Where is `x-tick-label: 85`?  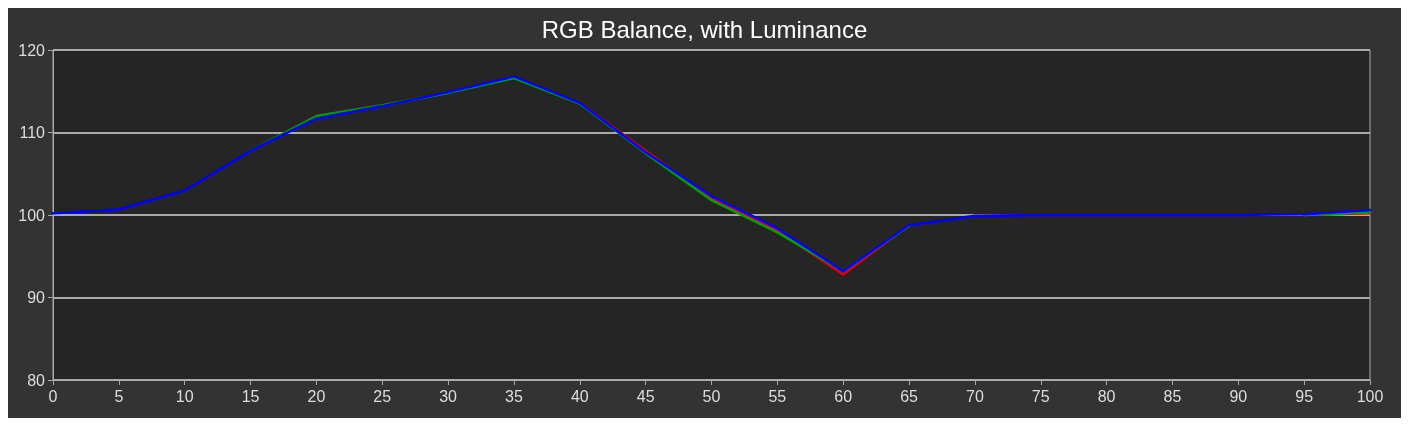
x-tick-label: 85 is located at coordinates (1172, 396).